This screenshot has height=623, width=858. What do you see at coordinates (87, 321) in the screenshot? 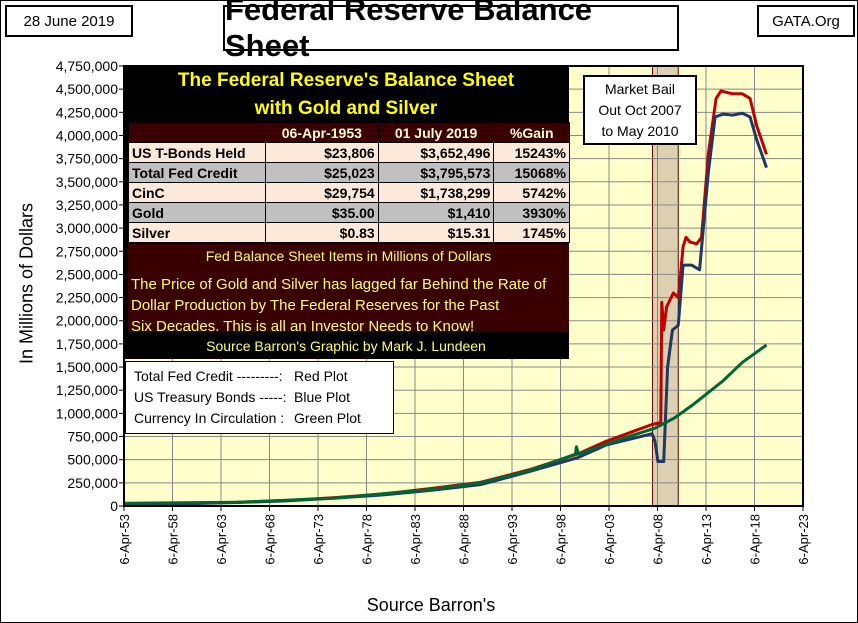
I see `y-tick-label: 2,000,000` at bounding box center [87, 321].